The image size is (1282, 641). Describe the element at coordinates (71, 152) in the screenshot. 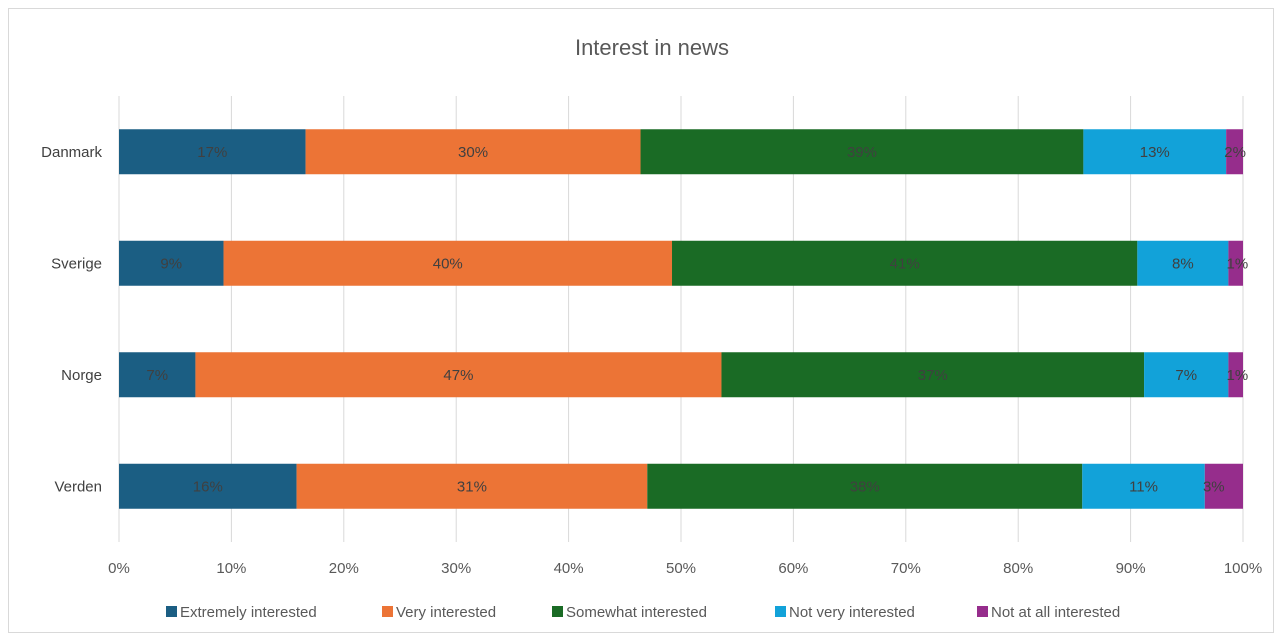

I see `category-label: Danmark` at that location.